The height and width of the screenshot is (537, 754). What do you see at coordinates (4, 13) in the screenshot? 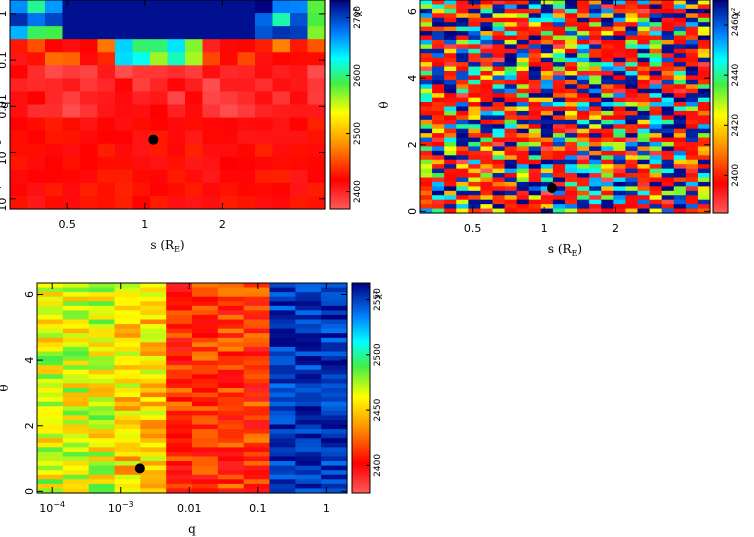
I see `y-tick-label: 1` at bounding box center [4, 13].